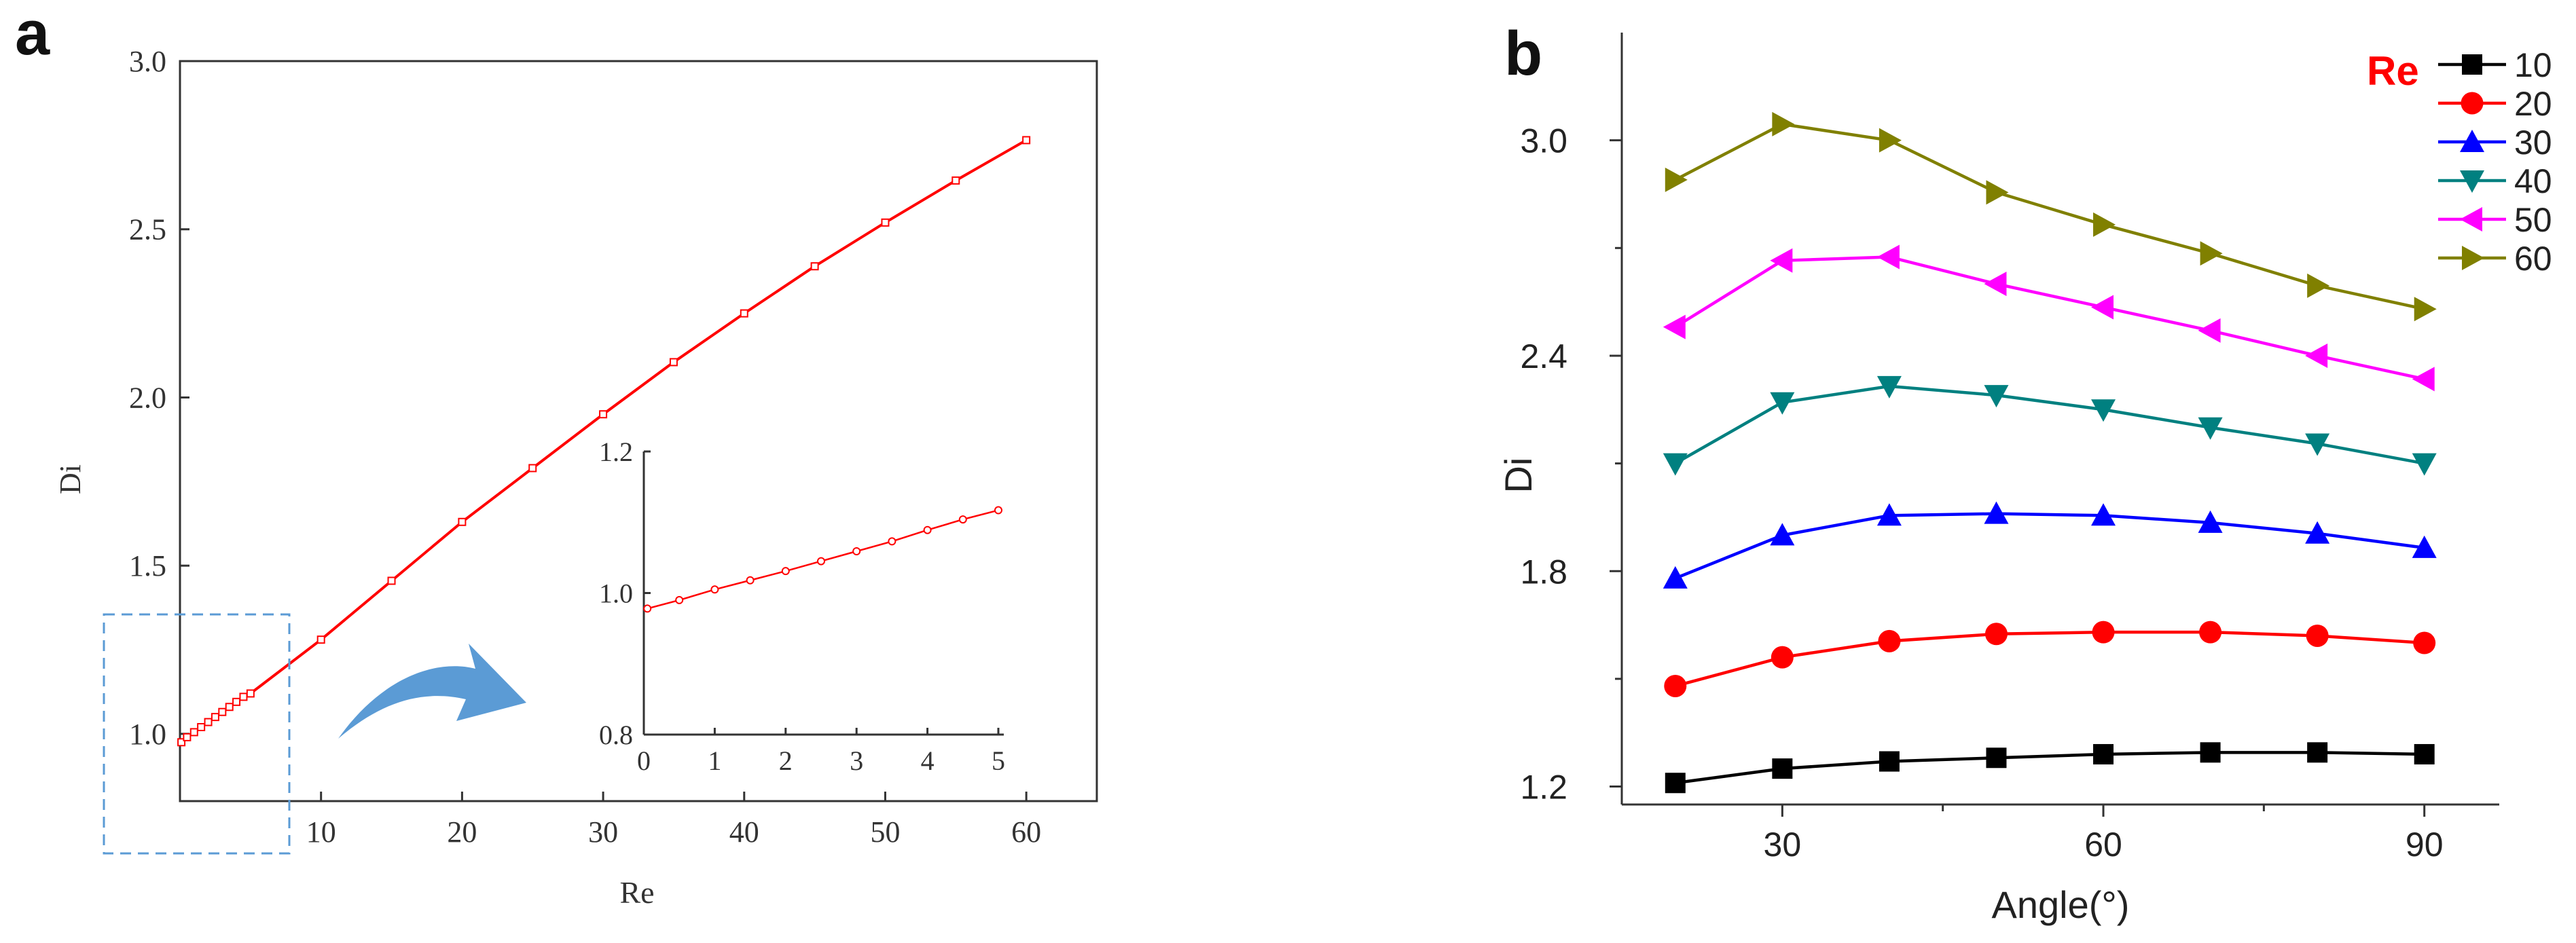  What do you see at coordinates (644, 760) in the screenshot?
I see `inset-x-tick-label: 0` at bounding box center [644, 760].